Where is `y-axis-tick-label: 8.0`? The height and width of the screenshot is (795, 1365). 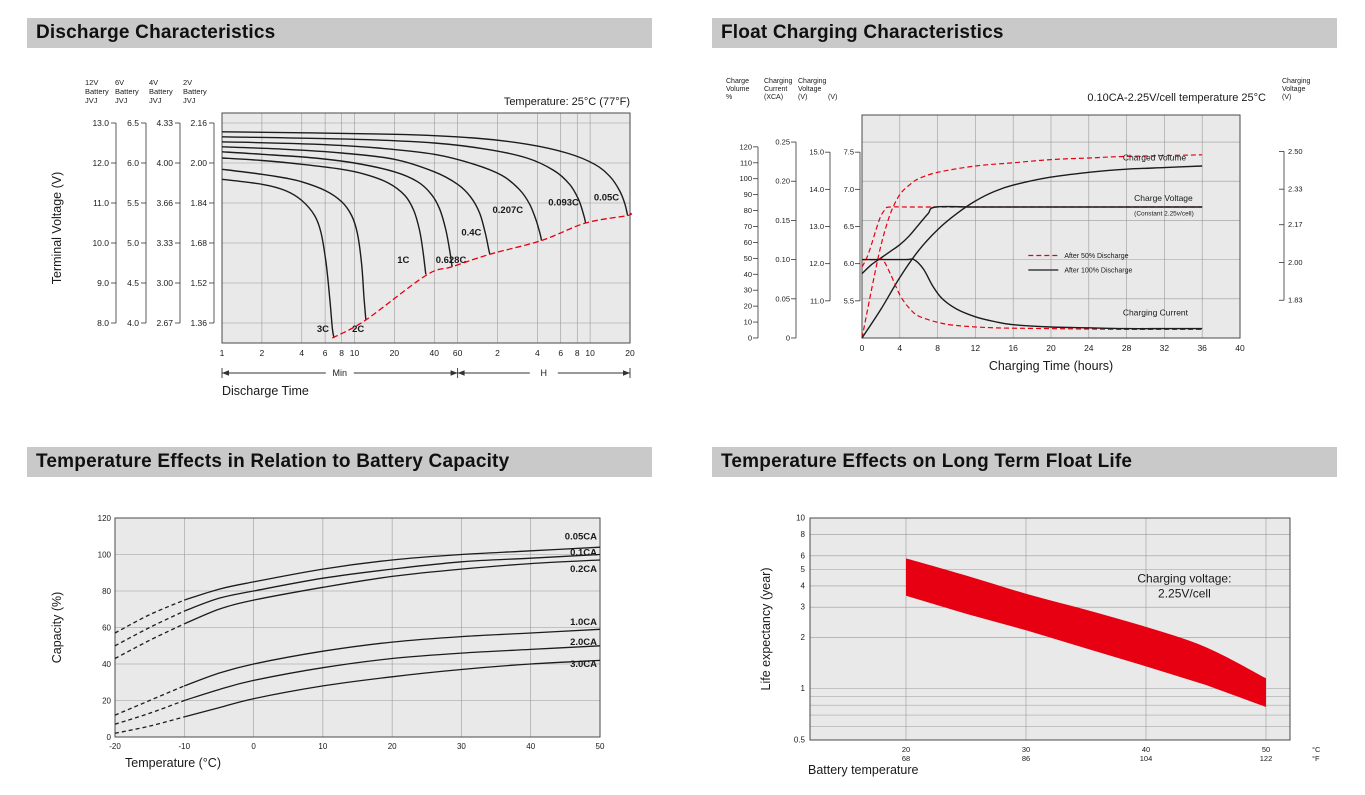 y-axis-tick-label: 8.0 is located at coordinates (103, 323).